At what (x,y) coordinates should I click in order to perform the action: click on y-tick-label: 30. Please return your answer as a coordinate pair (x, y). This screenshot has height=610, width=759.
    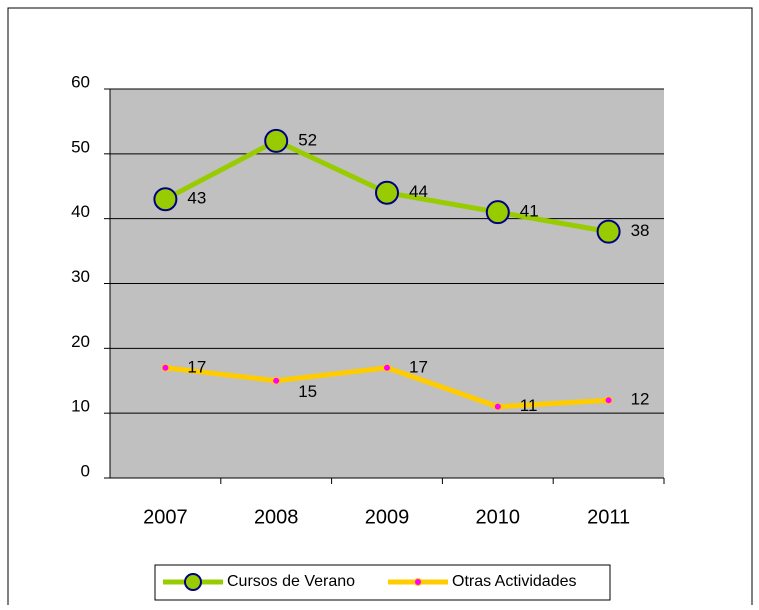
    Looking at the image, I should click on (80, 276).